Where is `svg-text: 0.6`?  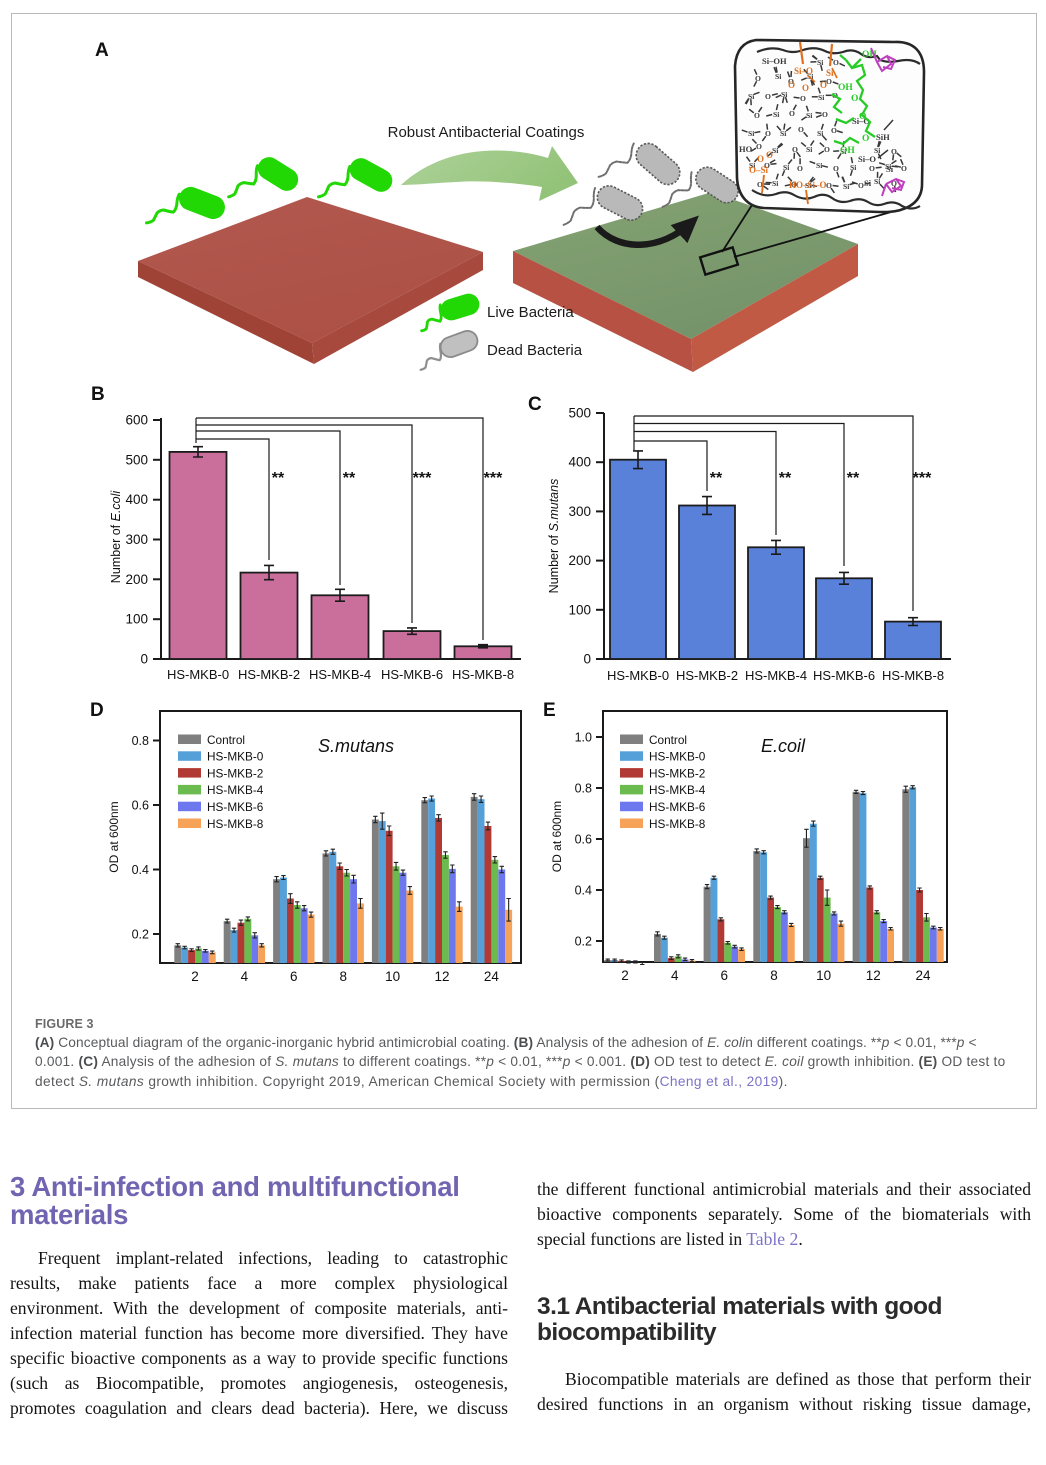
svg-text: 0.6 is located at coordinates (140, 806).